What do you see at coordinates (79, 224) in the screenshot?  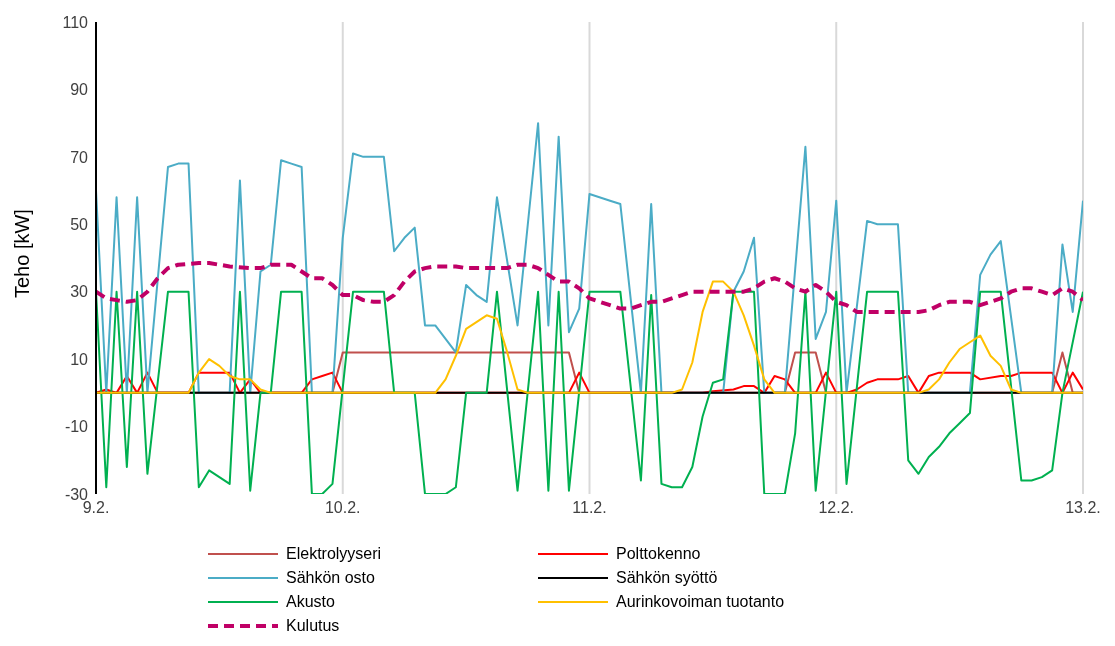 I see `y-tick-label: 50` at bounding box center [79, 224].